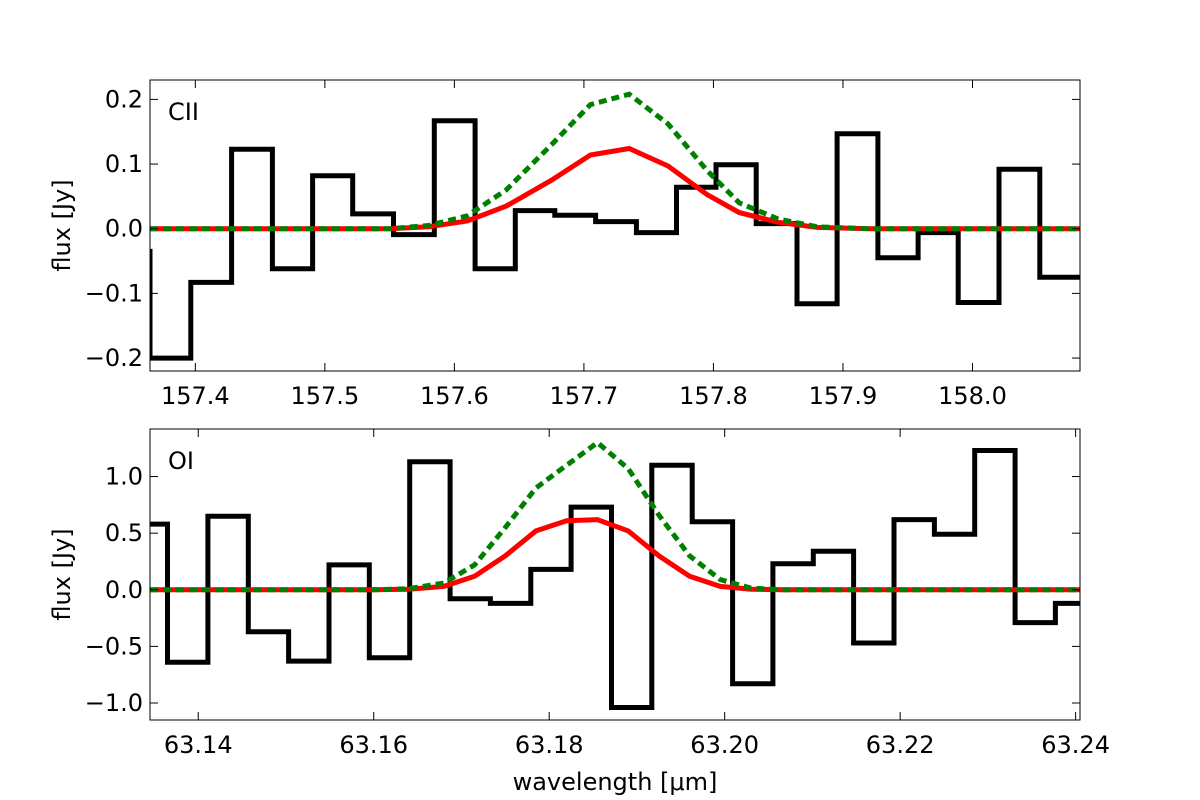 This screenshot has width=1200, height=800. Describe the element at coordinates (584, 396) in the screenshot. I see `cii-x-tick-label: 157.7` at that location.